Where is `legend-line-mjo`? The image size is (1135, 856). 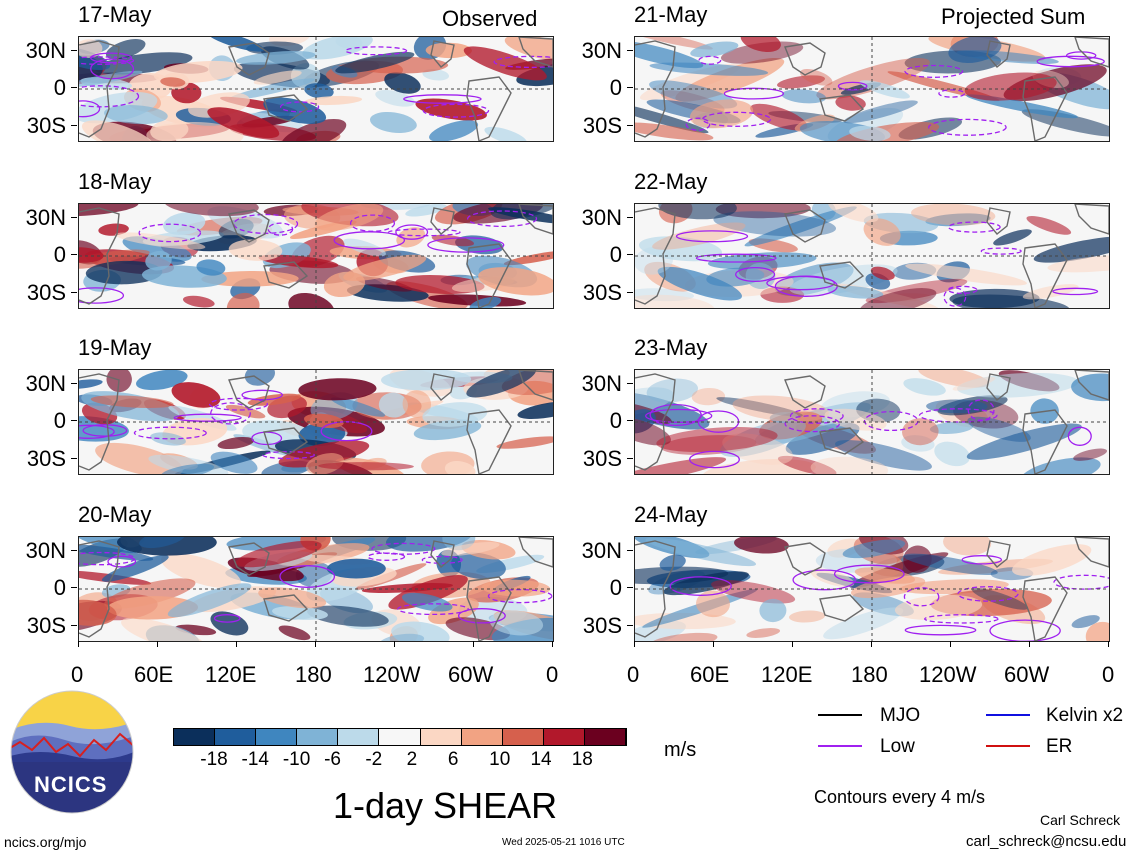
legend-line-mjo is located at coordinates (840, 715).